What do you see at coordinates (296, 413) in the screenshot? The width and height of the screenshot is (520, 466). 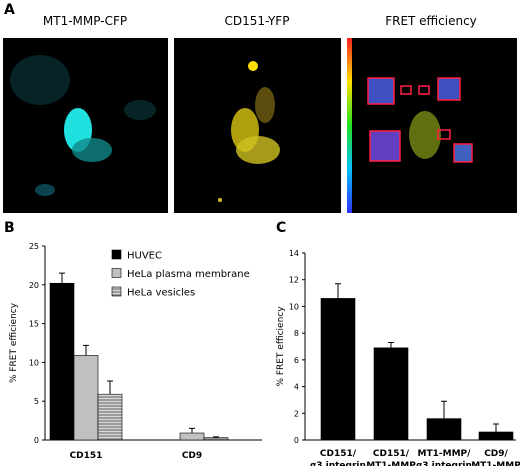 I see `y-tick-label: 2` at bounding box center [296, 413].